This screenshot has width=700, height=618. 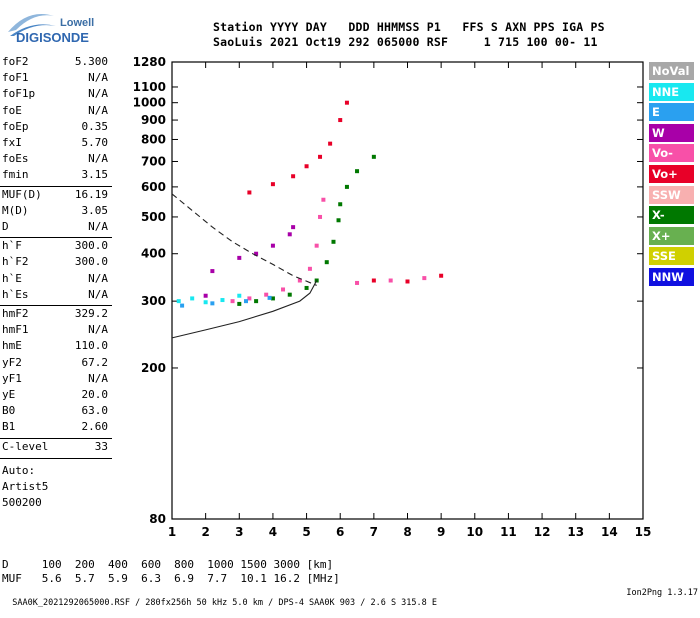 What do you see at coordinates (671, 71) in the screenshot?
I see `legend-item: NoVal` at bounding box center [671, 71].